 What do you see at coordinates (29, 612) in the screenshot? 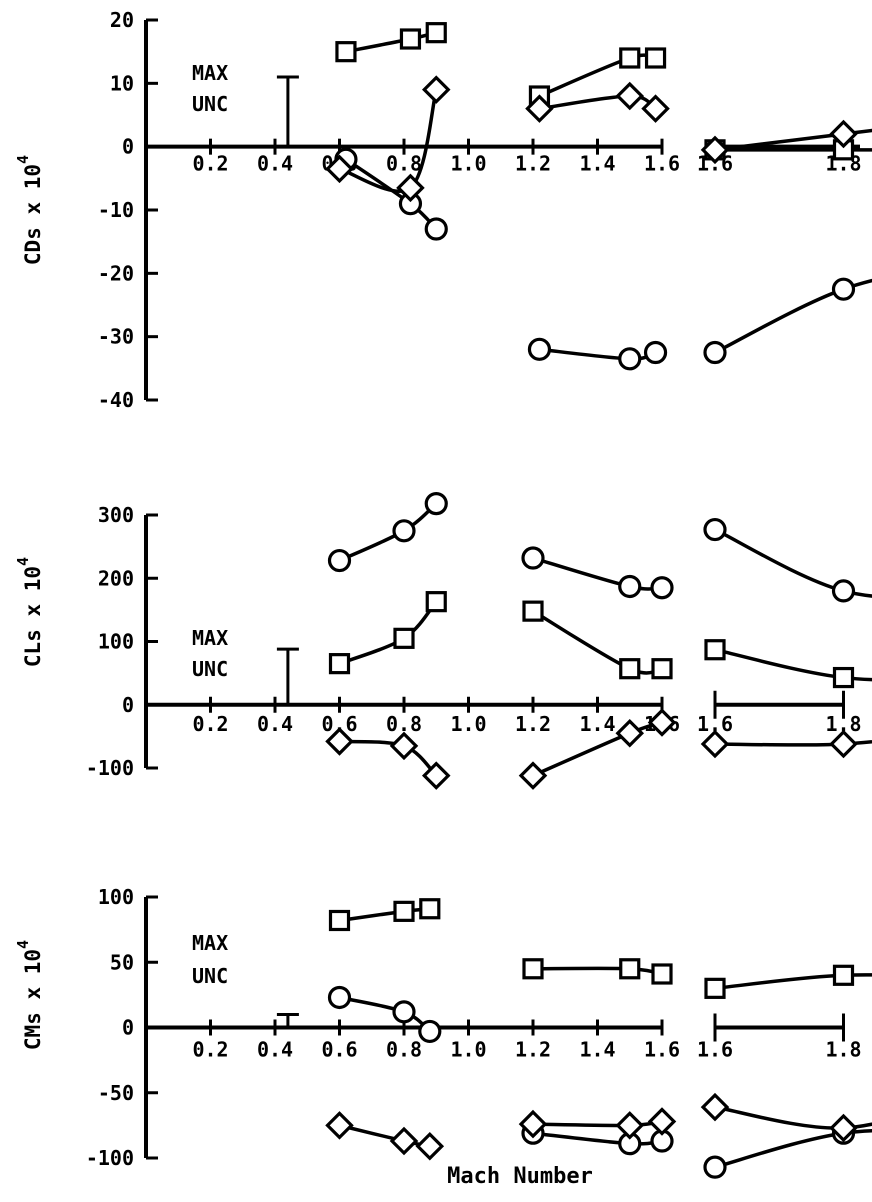
I see `y-axis-label: CLs x 104` at bounding box center [29, 612].